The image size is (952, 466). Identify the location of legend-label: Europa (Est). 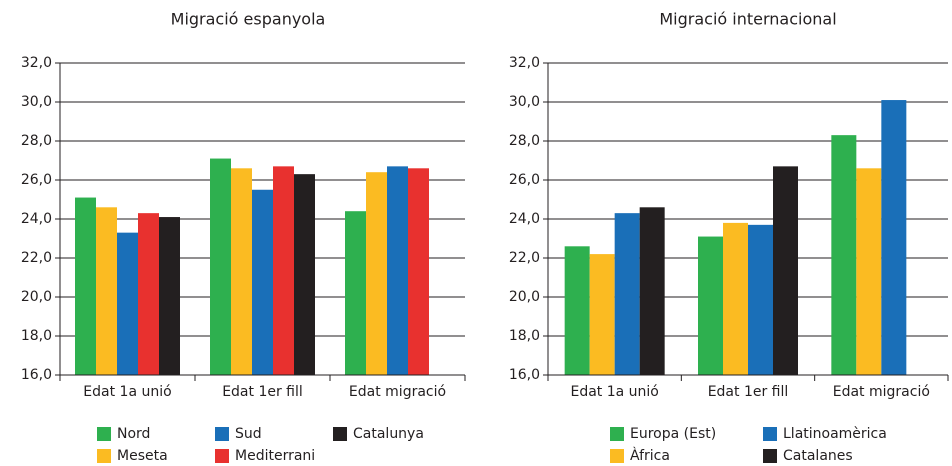
(673, 434).